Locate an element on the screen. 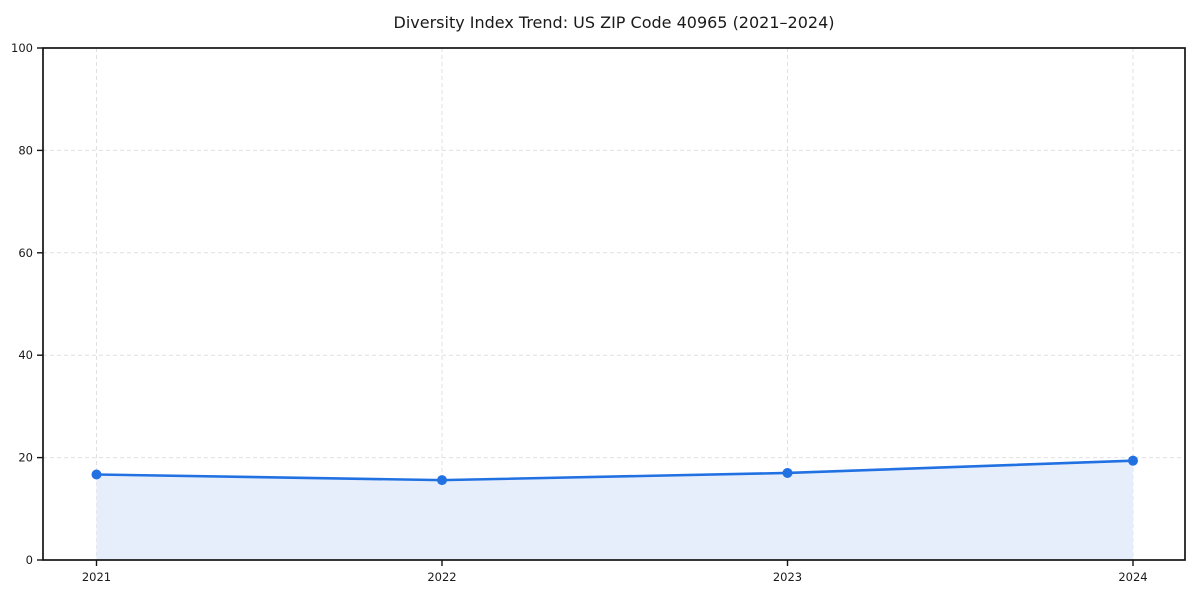 The height and width of the screenshot is (600, 1200). y-tick-label: 0 is located at coordinates (29, 560).